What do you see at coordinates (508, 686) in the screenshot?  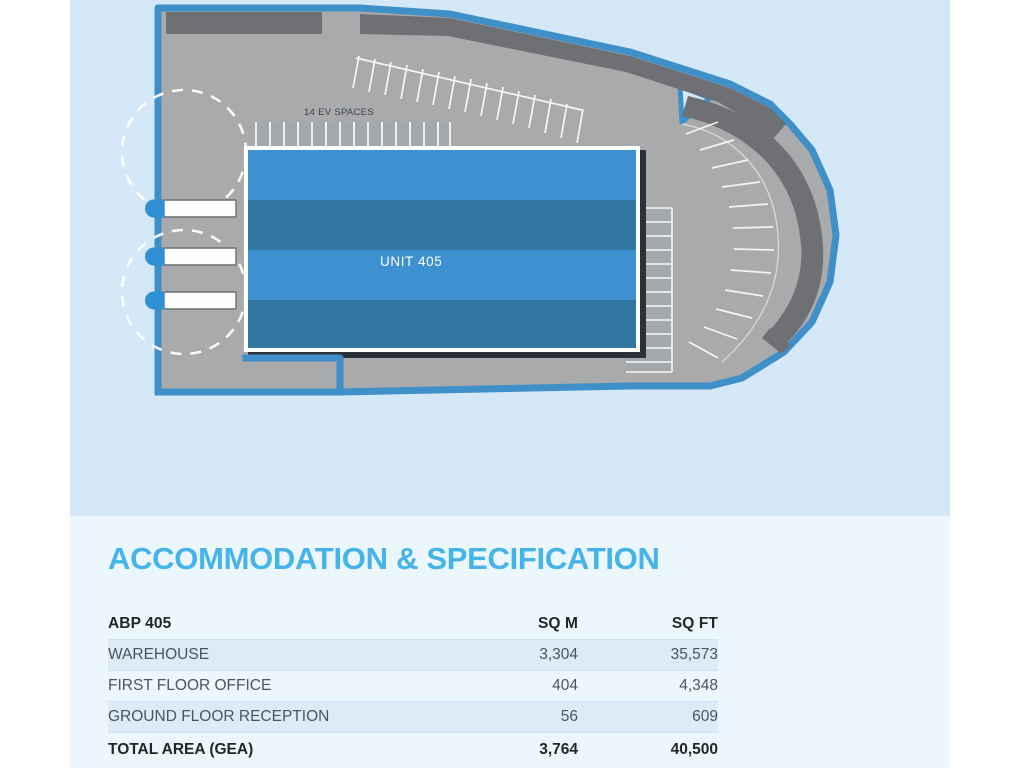 I see `row-sqm: 404` at bounding box center [508, 686].